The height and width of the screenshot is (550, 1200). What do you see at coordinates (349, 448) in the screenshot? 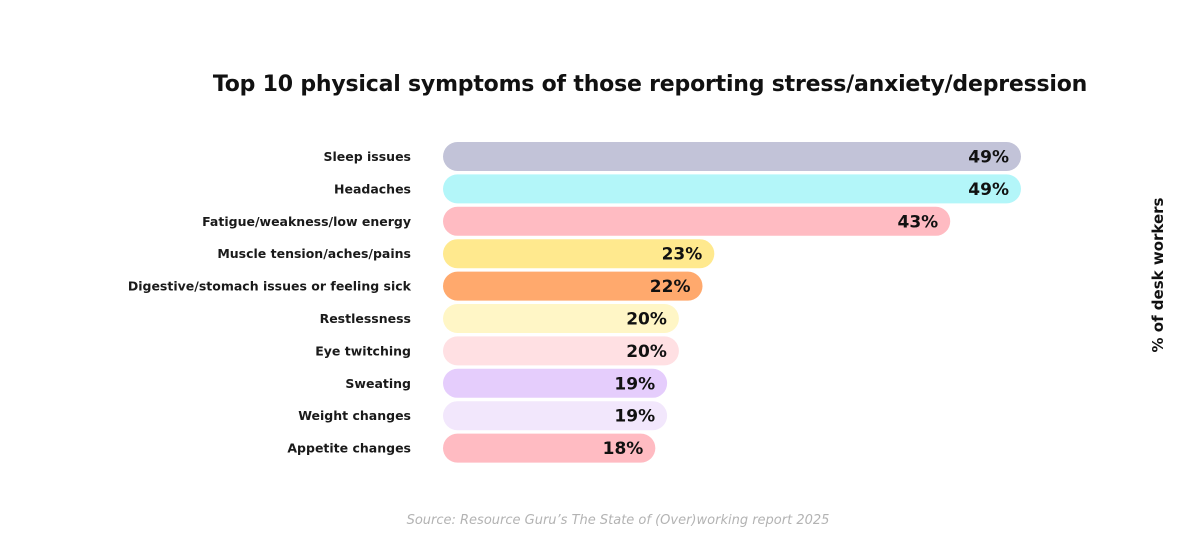
I see `category-label: Appetite changes` at bounding box center [349, 448].